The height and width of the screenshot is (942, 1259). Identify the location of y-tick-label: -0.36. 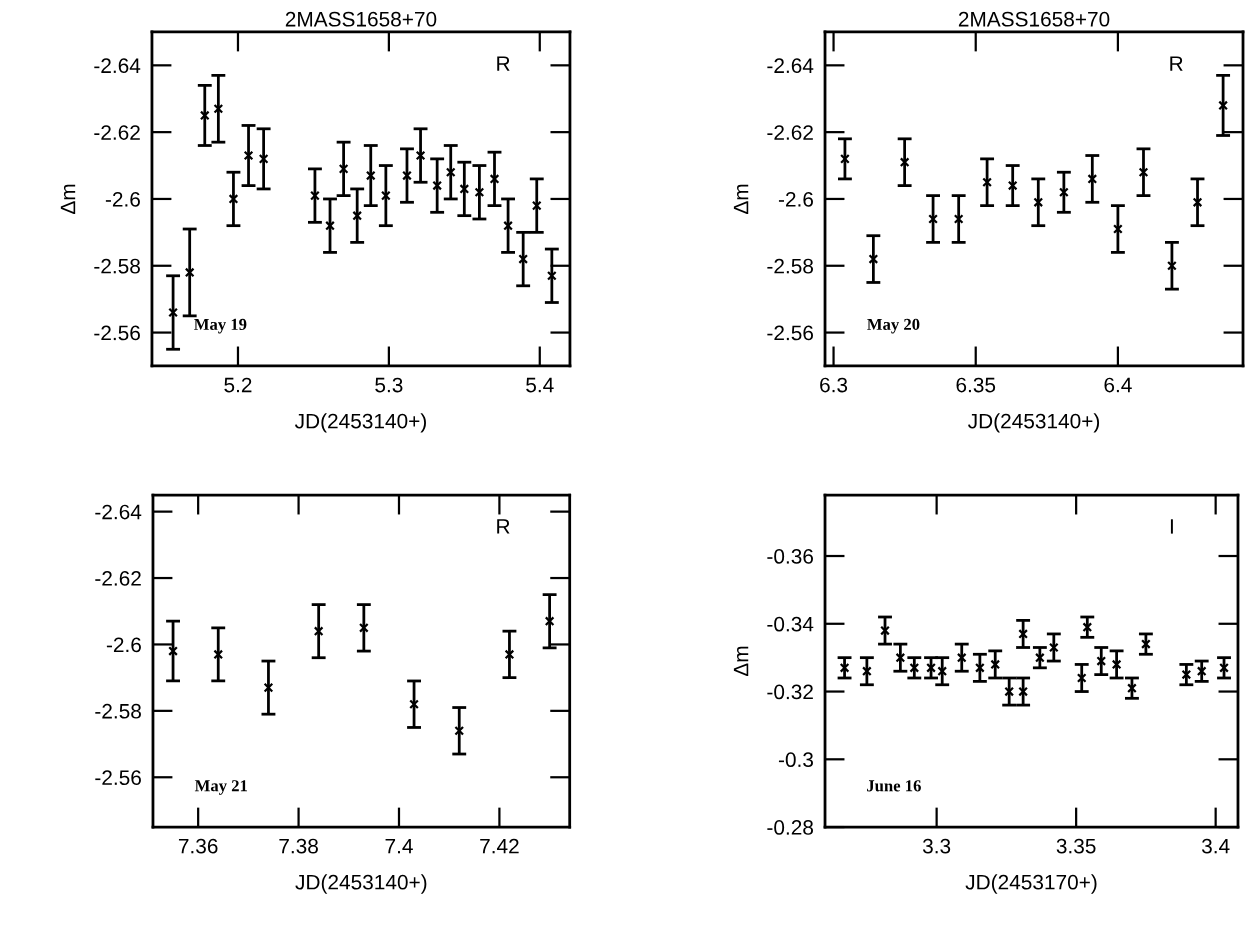
(790, 556).